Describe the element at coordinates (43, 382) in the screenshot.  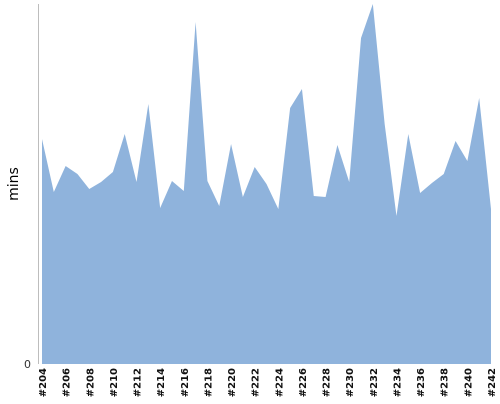
I see `x-tick-label: #204` at that location.